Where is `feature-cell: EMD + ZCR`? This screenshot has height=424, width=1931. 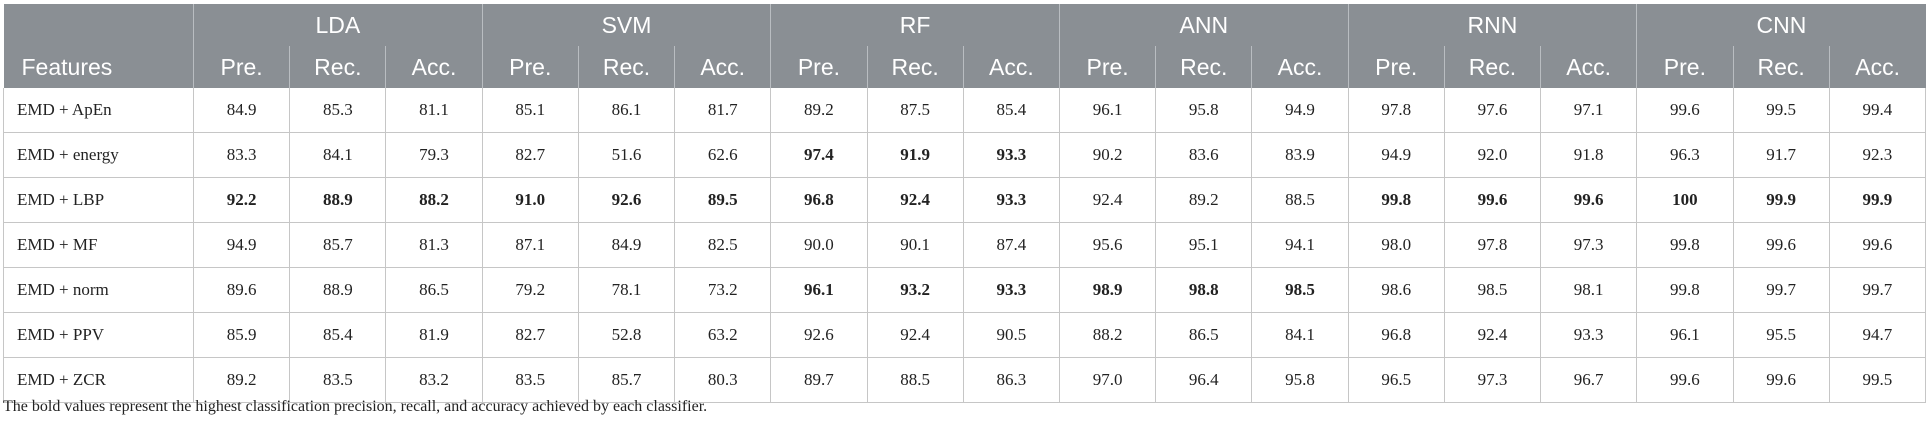
feature-cell: EMD + ZCR is located at coordinates (98, 380).